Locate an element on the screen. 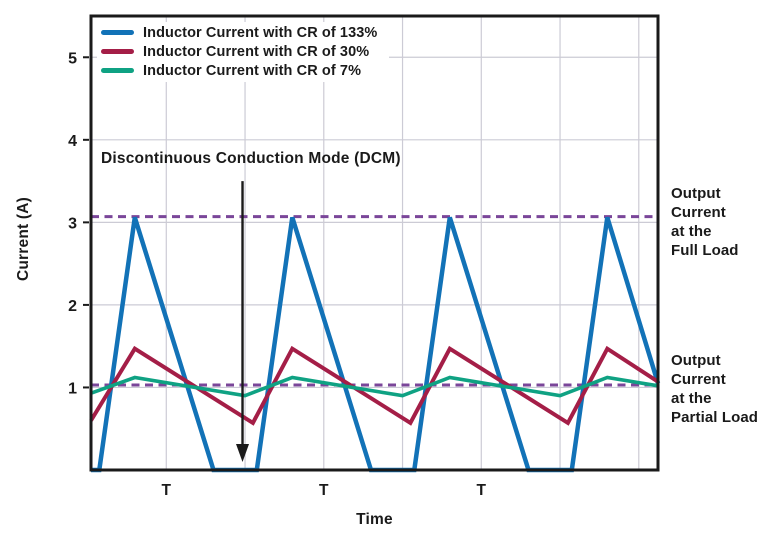 This screenshot has height=535, width=780. legend-label-cr-7: Inductor Current with CR of 7% is located at coordinates (252, 70).